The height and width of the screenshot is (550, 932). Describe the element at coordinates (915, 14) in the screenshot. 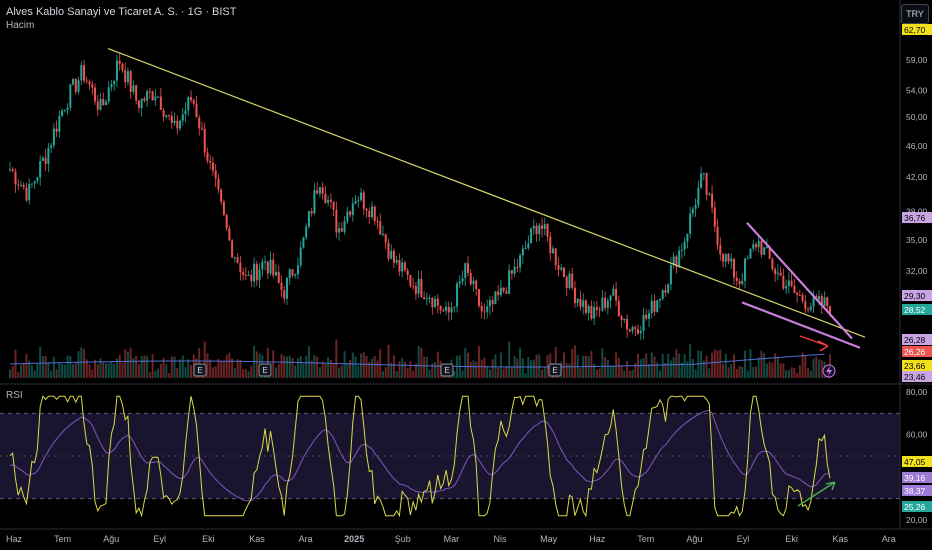

I see `currency-button: TRY` at that location.